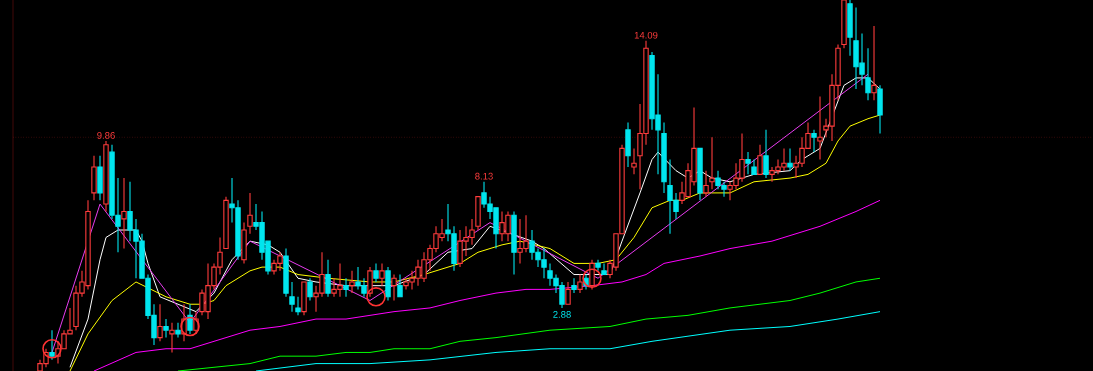 The height and width of the screenshot is (371, 1093). What do you see at coordinates (562, 314) in the screenshot?
I see `annotation: 2.88` at bounding box center [562, 314].